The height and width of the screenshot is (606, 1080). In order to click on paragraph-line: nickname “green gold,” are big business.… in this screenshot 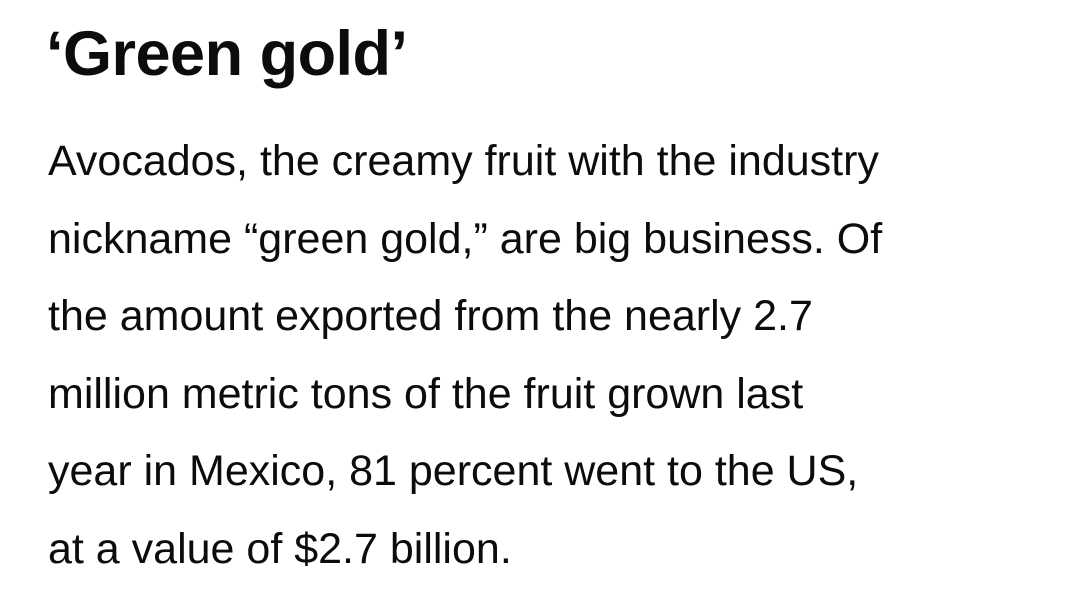, I will do `click(465, 238)`.